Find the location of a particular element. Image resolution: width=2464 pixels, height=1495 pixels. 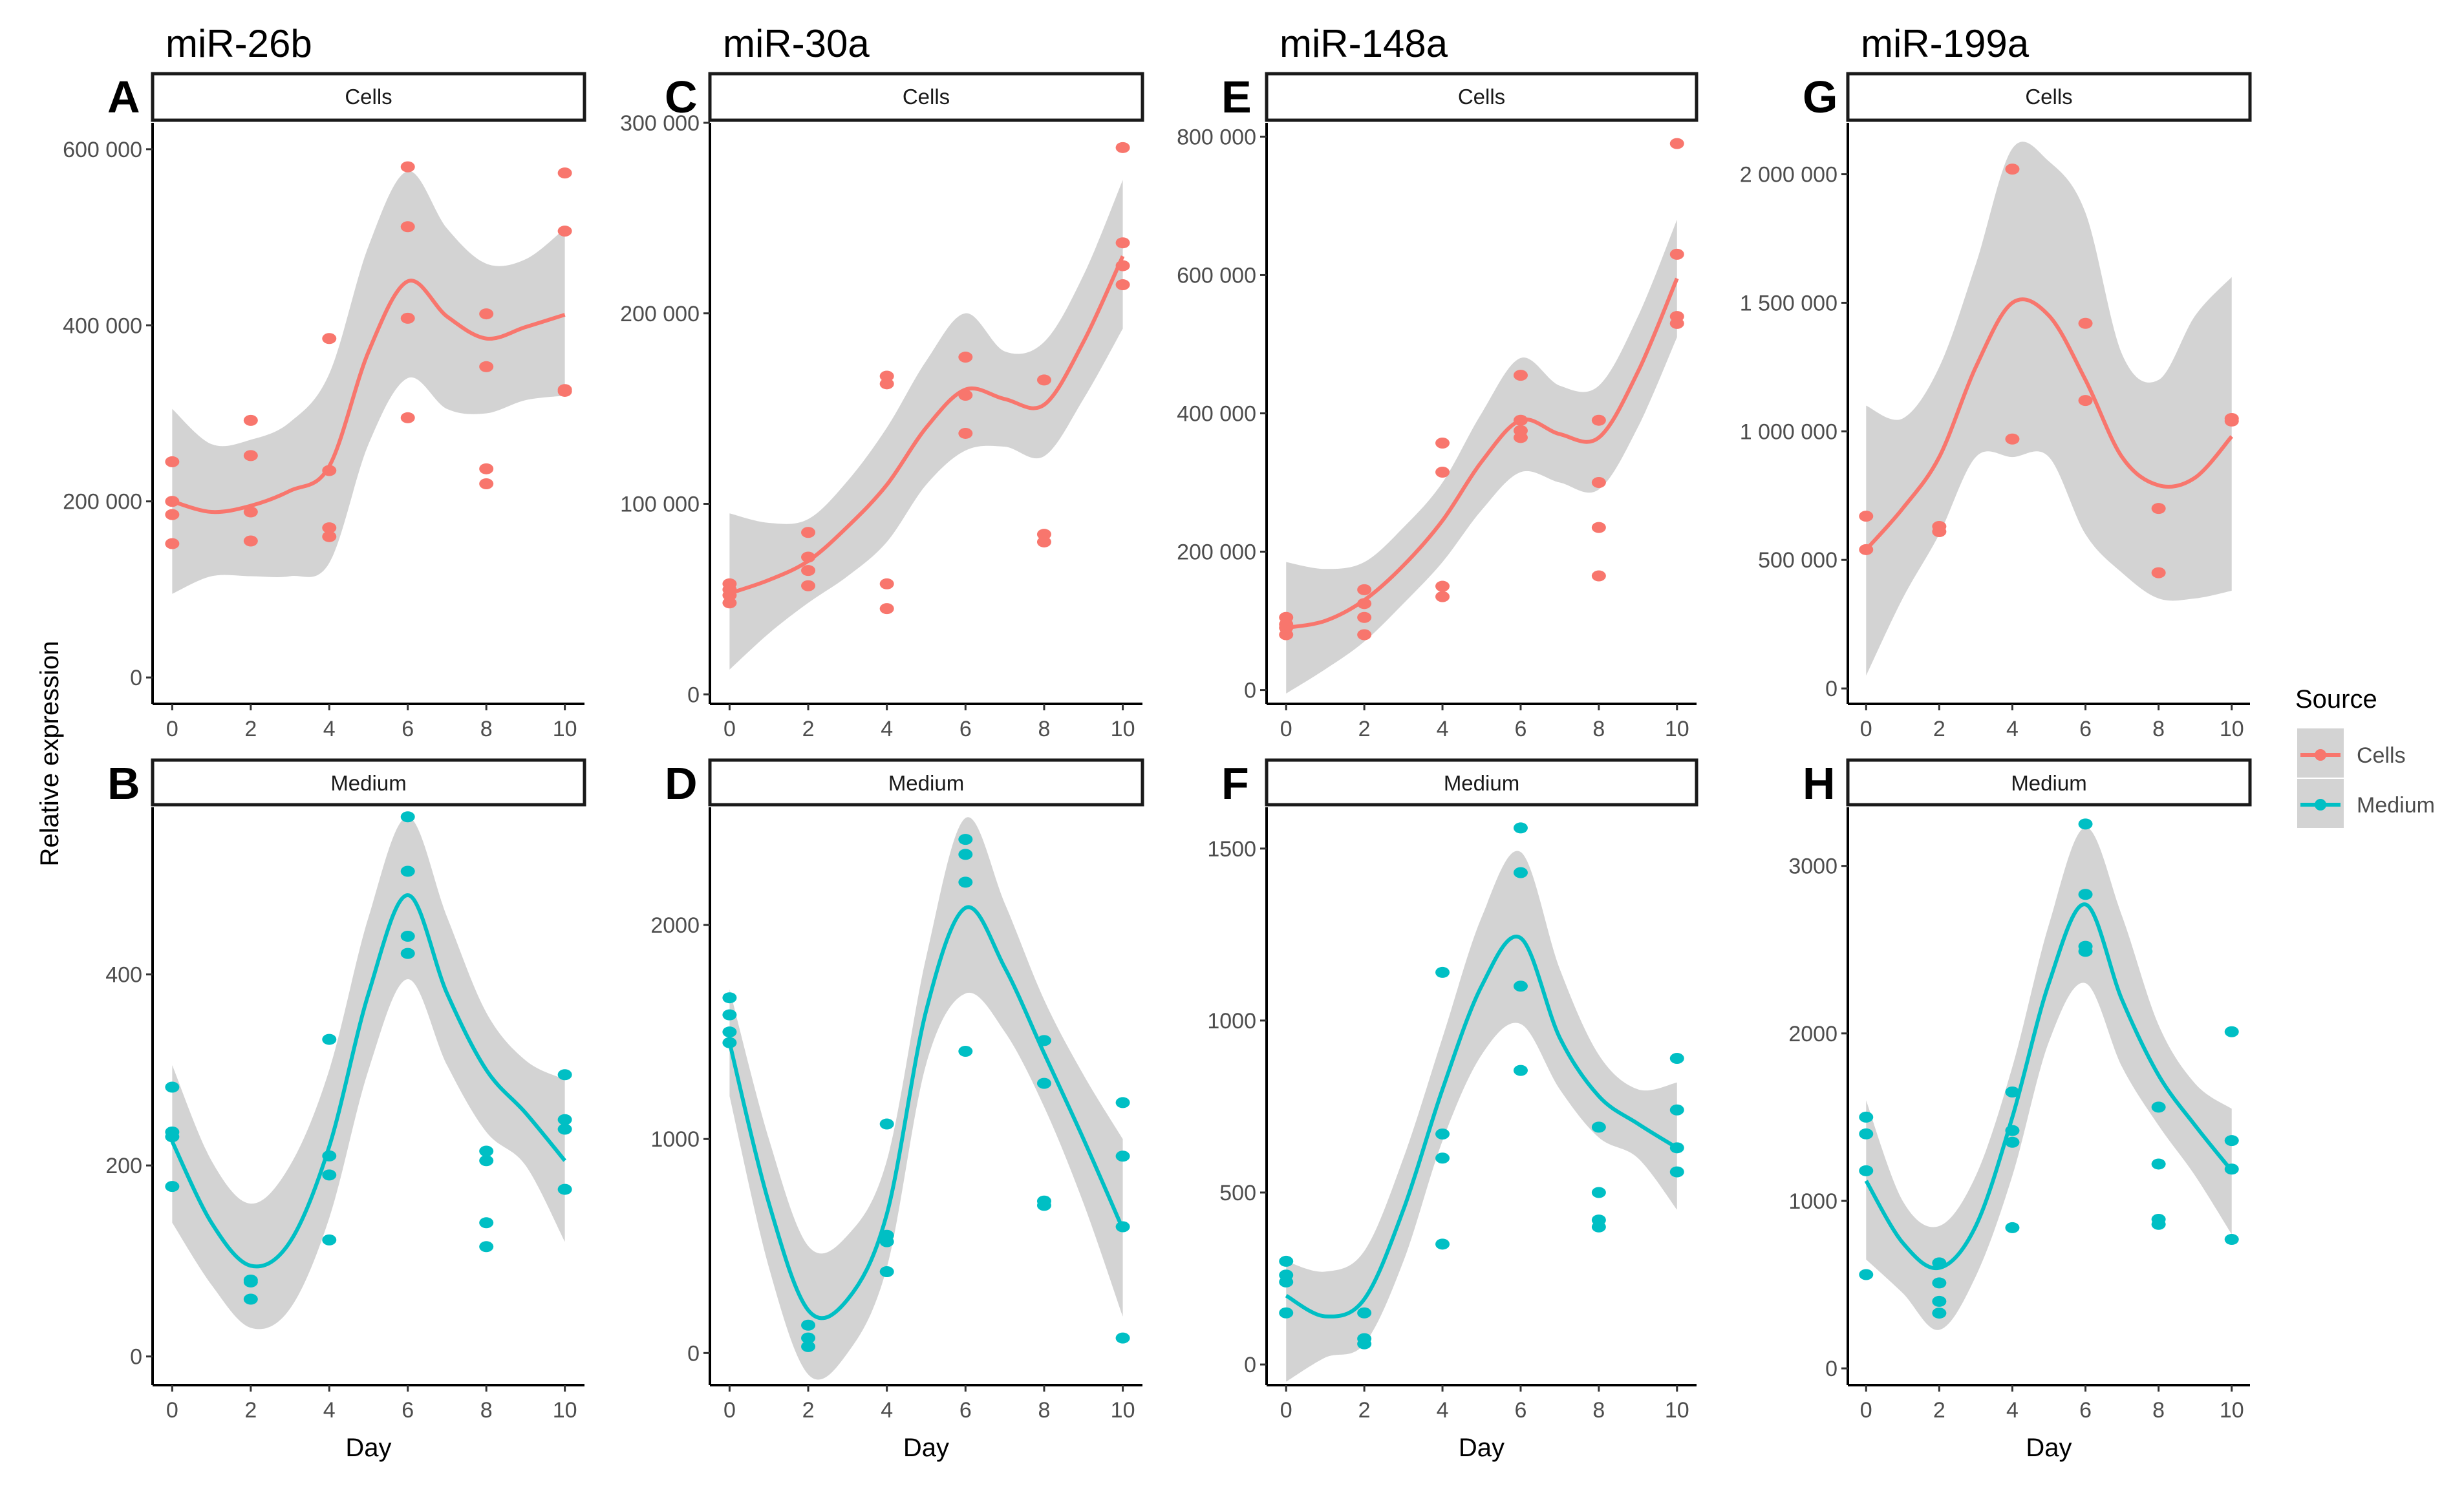

facet-label: Cells is located at coordinates (369, 97).